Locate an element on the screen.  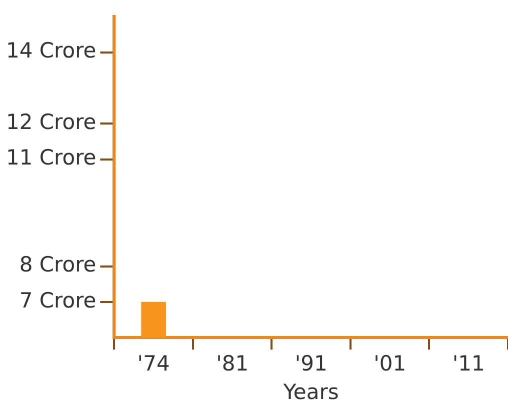
y-tick-label: 7 Crore is located at coordinates (57, 300).